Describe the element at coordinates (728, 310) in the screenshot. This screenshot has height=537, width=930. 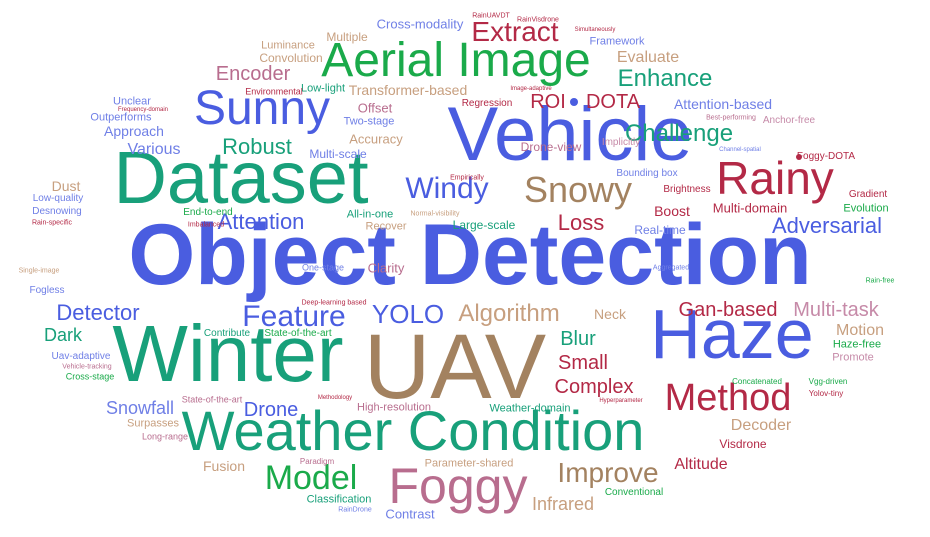
I see `word-gan-based: Gan-based` at that location.